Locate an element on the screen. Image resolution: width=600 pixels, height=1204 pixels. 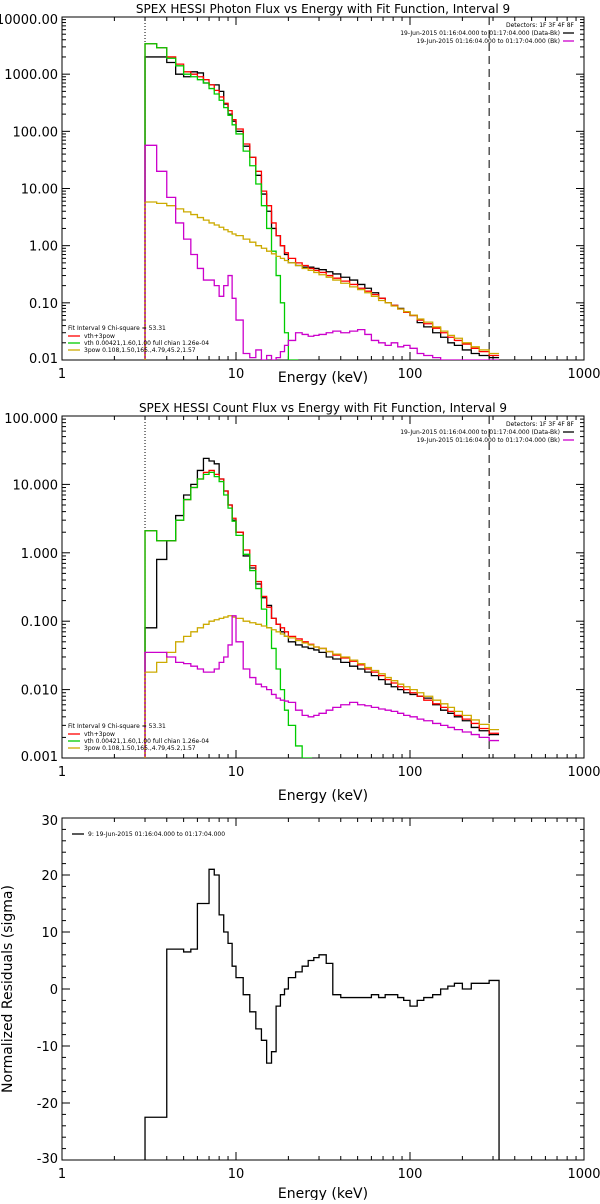
y-tick-label: 0 is located at coordinates (54, 990).